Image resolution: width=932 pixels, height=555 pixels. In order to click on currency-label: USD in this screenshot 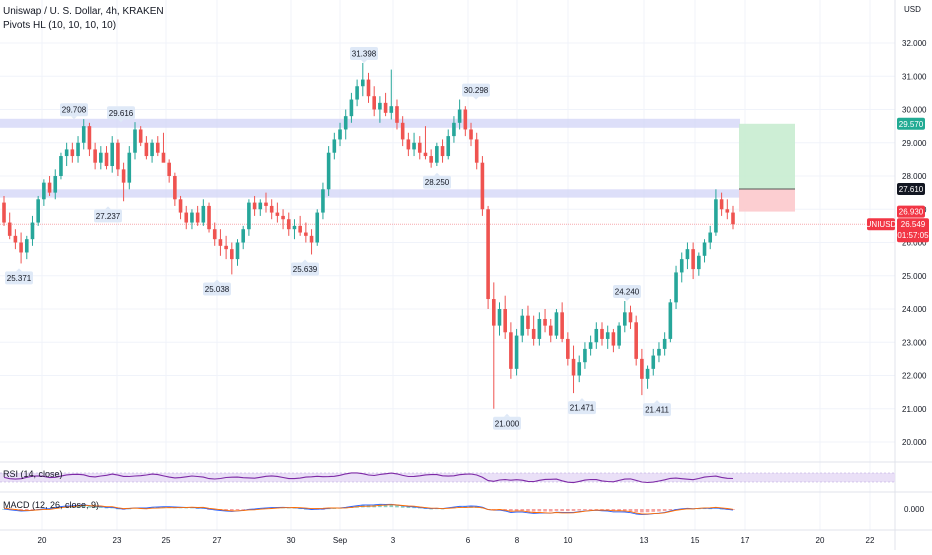, I will do `click(912, 9)`.